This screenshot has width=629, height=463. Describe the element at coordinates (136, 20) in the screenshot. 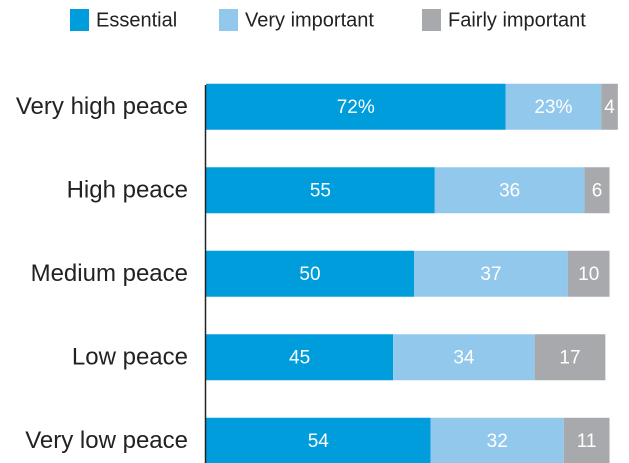

I see `legend-label: Essential` at that location.